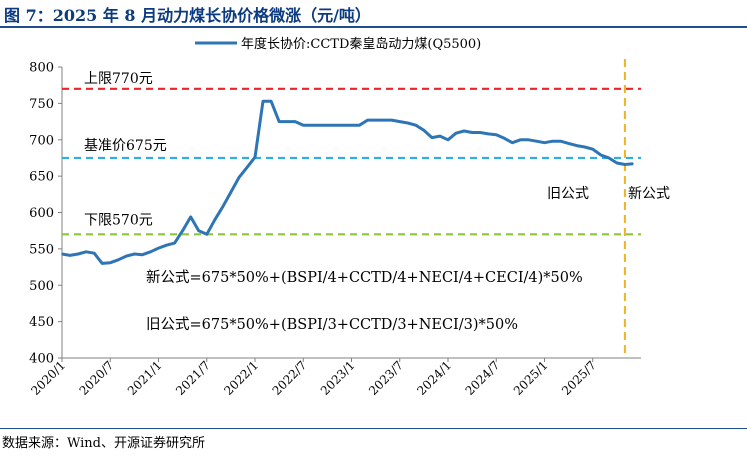  Describe the element at coordinates (103, 443) in the screenshot. I see `source-note: 数据来源：Wind、开源证券研究所` at that location.